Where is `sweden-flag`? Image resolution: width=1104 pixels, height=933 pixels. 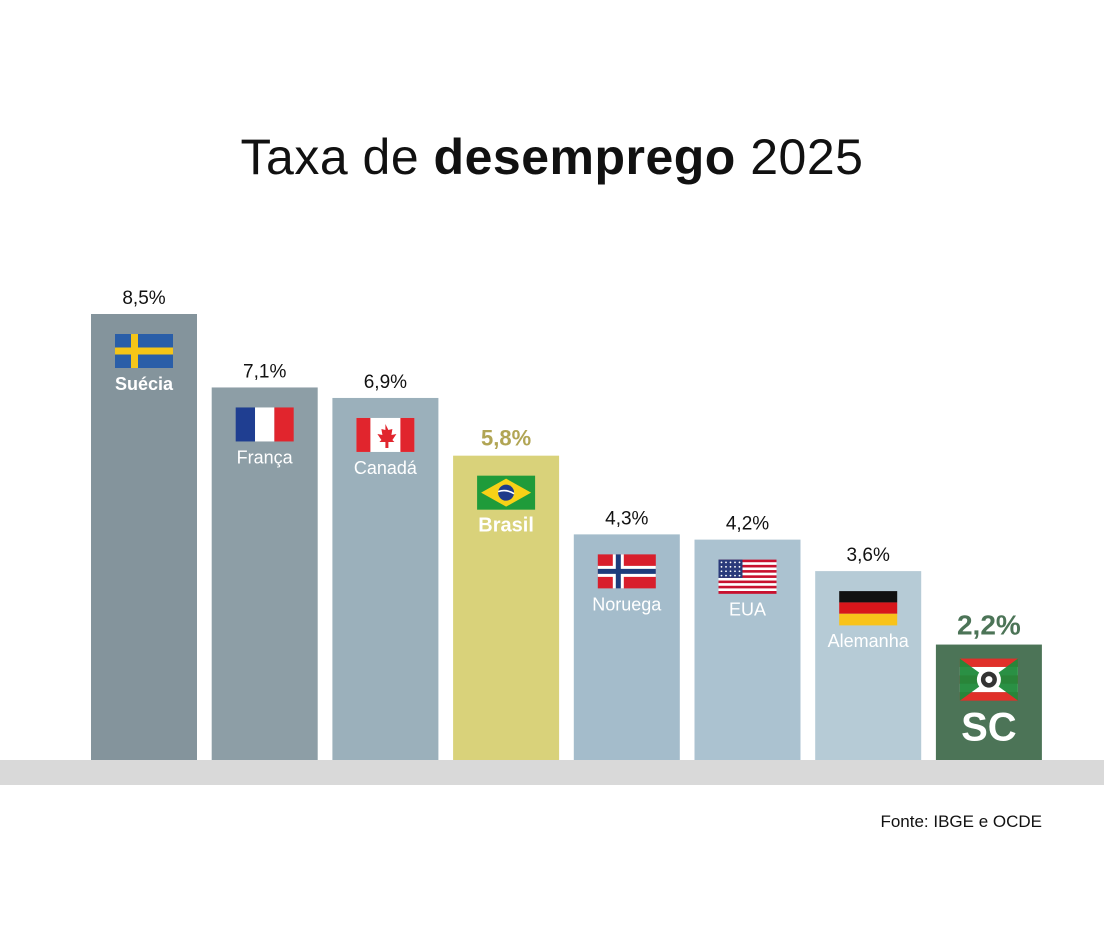 sweden-flag is located at coordinates (144, 351).